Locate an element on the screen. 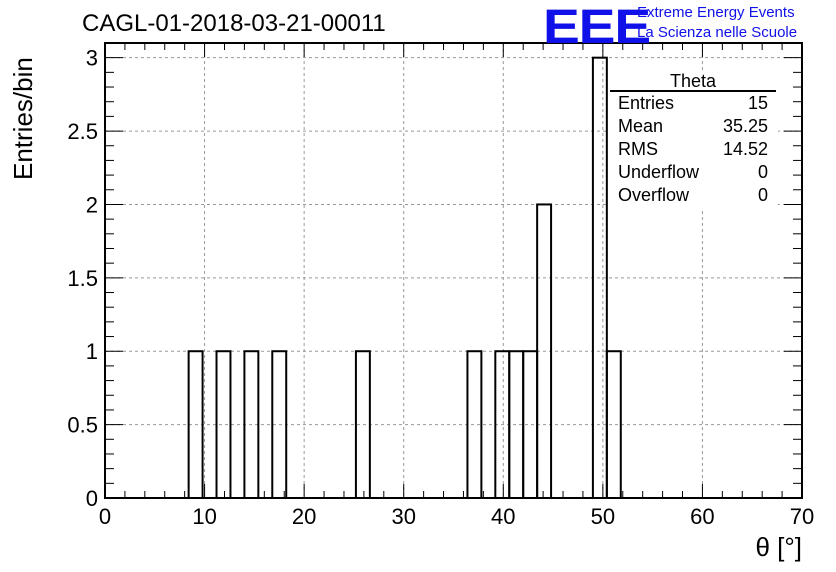 The width and height of the screenshot is (836, 572). stats-label: Underflow is located at coordinates (659, 172).